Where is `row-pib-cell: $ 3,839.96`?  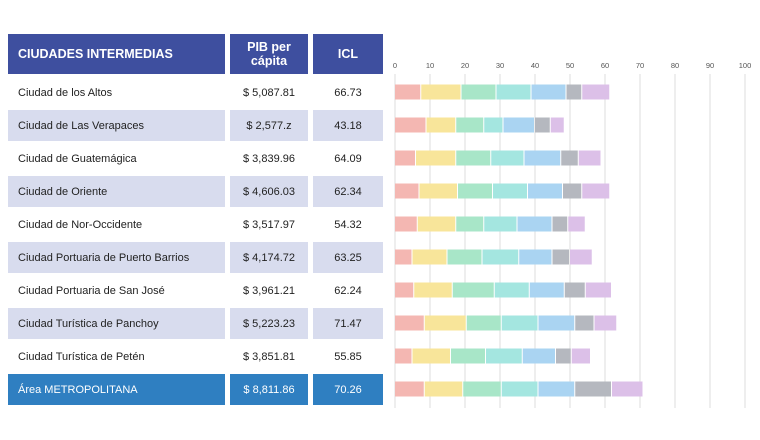 row-pib-cell: $ 3,839.96 is located at coordinates (269, 158).